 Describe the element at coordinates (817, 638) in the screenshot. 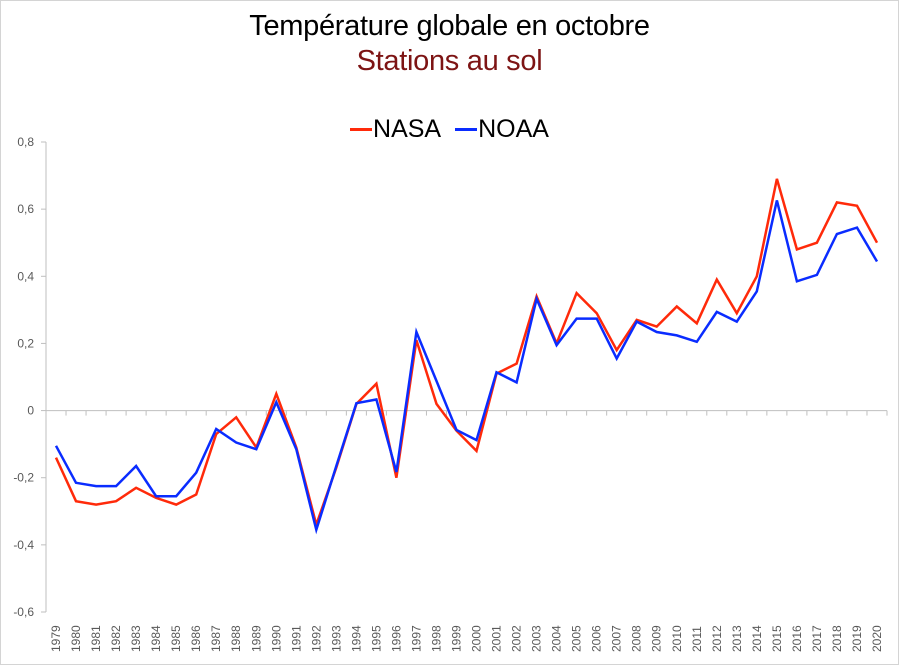

I see `x-tick-label: 2017` at that location.